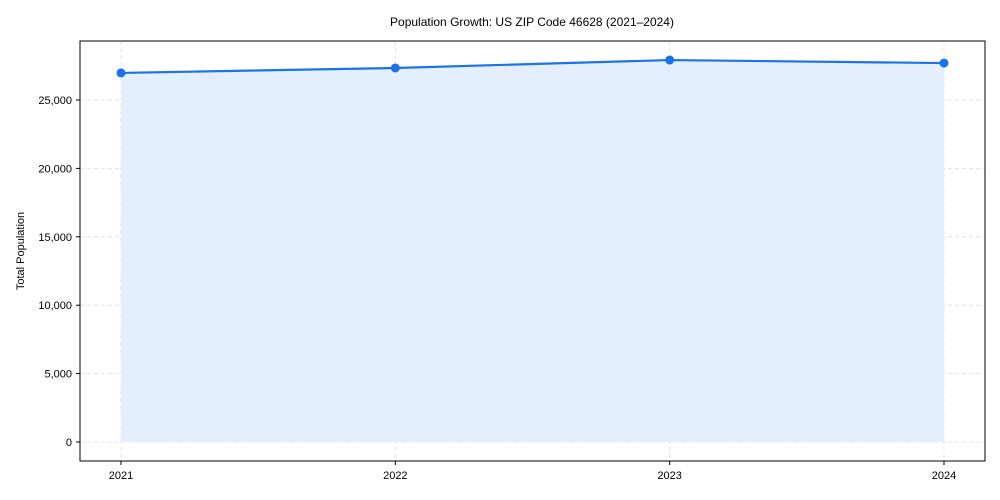 Image resolution: width=1000 pixels, height=500 pixels. Describe the element at coordinates (59, 272) in the screenshot. I see `y-axis-ticks: 0 5,000 10,000 15,000 20,000 25,000` at that location.